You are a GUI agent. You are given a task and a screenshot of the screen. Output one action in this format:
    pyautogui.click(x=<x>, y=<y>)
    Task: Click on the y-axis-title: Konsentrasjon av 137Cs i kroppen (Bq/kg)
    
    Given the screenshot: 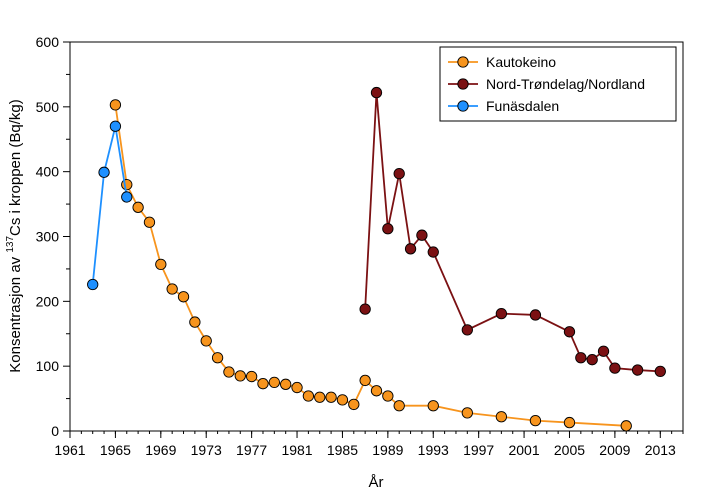 What is the action you would take?
    pyautogui.click(x=14, y=236)
    